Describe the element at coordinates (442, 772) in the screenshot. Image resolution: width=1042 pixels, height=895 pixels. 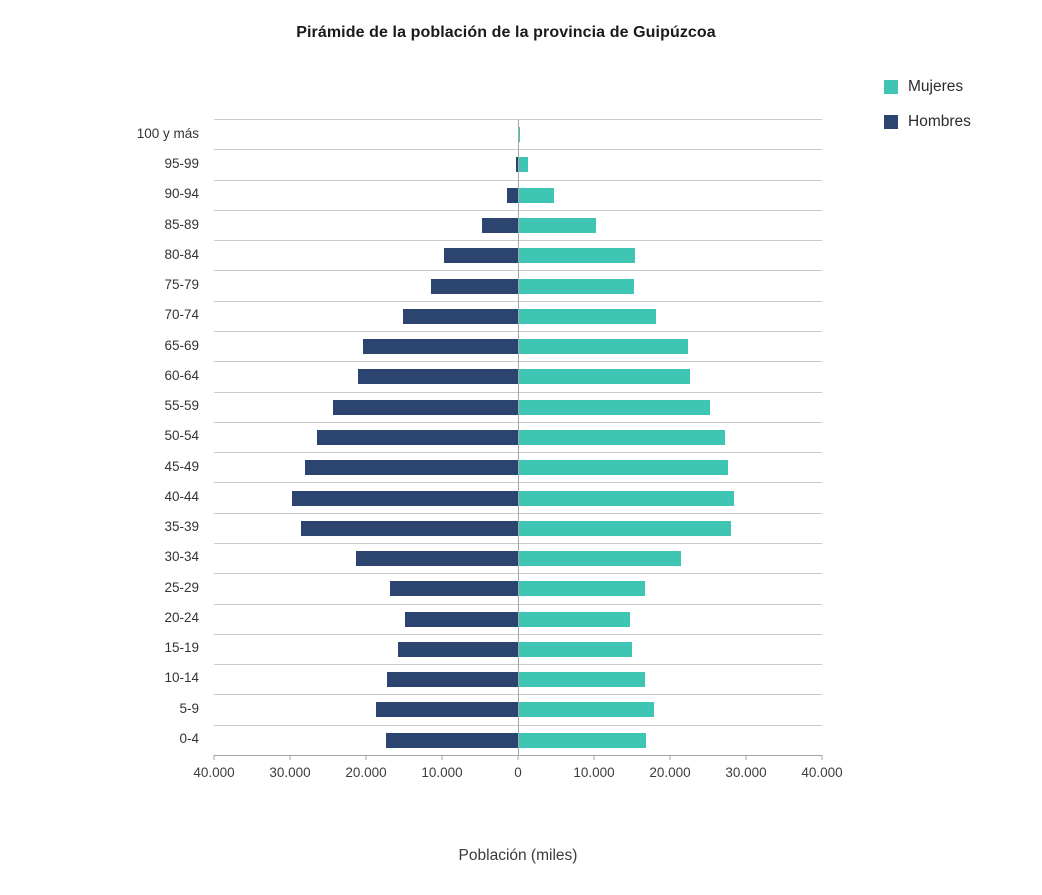
I see `x-axis-tick-label: 10.000` at that location.